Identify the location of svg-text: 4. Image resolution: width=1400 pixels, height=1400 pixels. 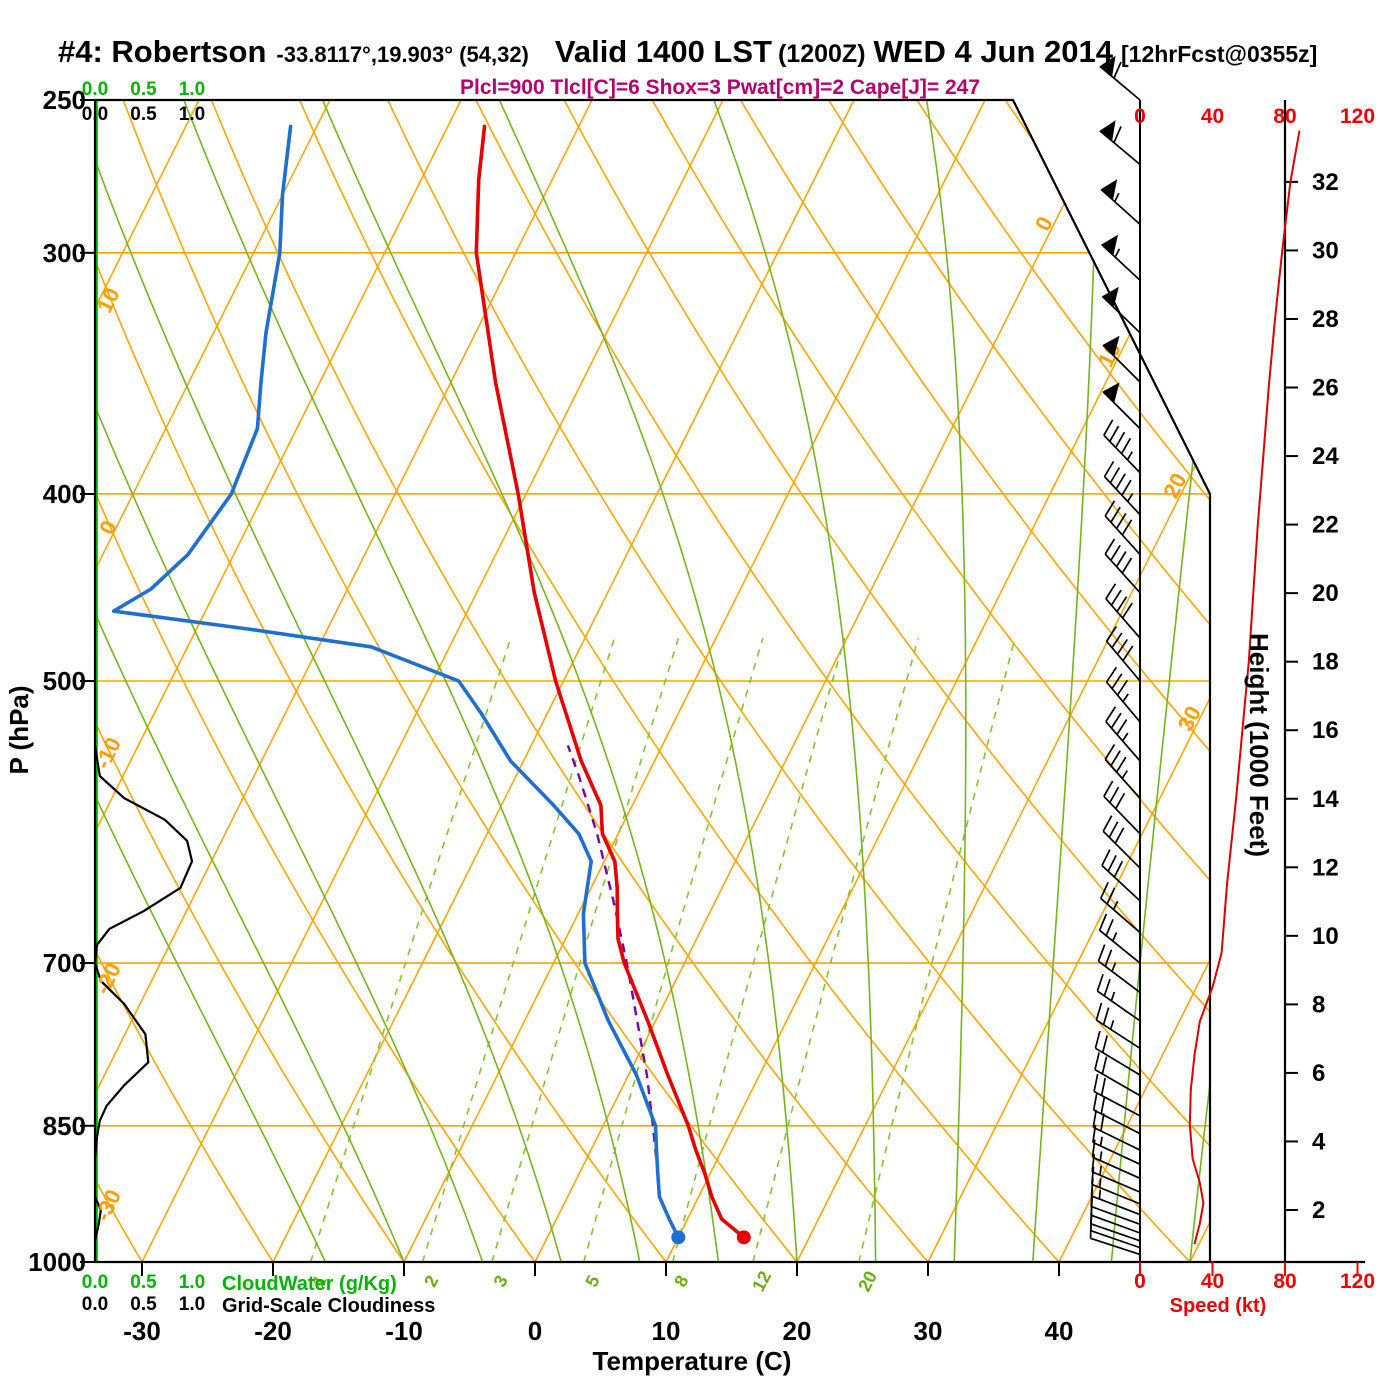
(1319, 1141).